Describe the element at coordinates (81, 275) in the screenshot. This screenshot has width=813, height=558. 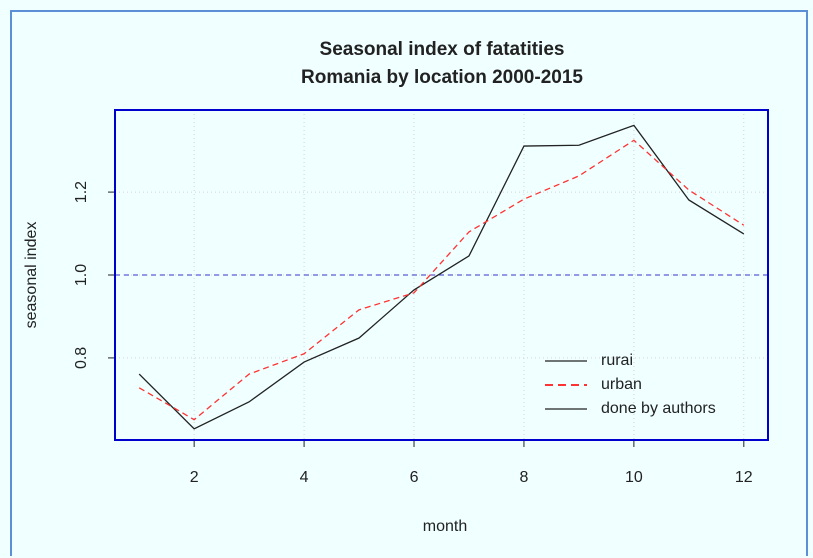
I see `y-tick-label: 1.0` at that location.